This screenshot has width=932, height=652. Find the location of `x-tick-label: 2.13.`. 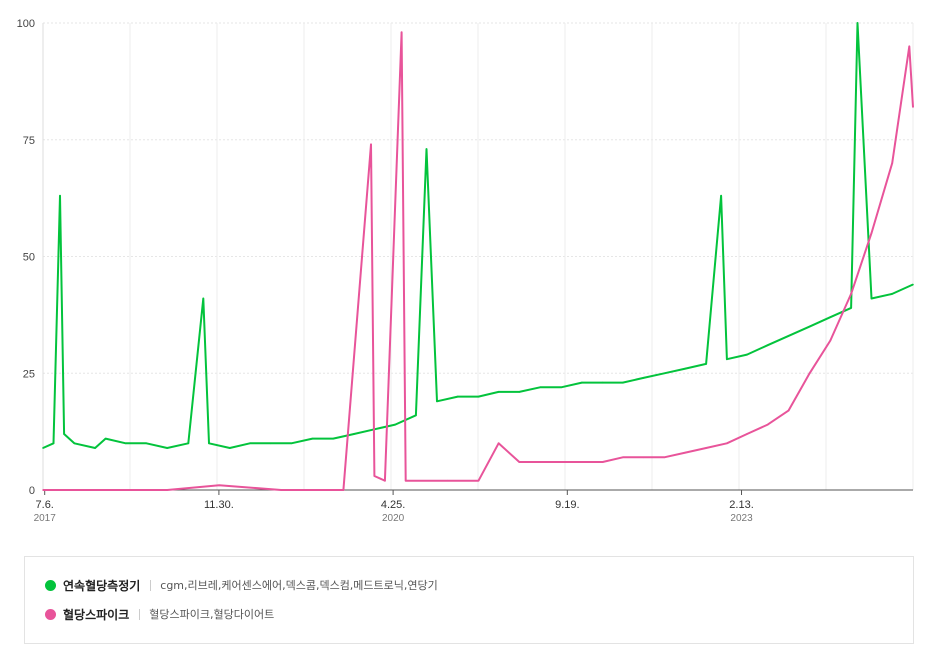

x-tick-label: 2.13. is located at coordinates (741, 505).